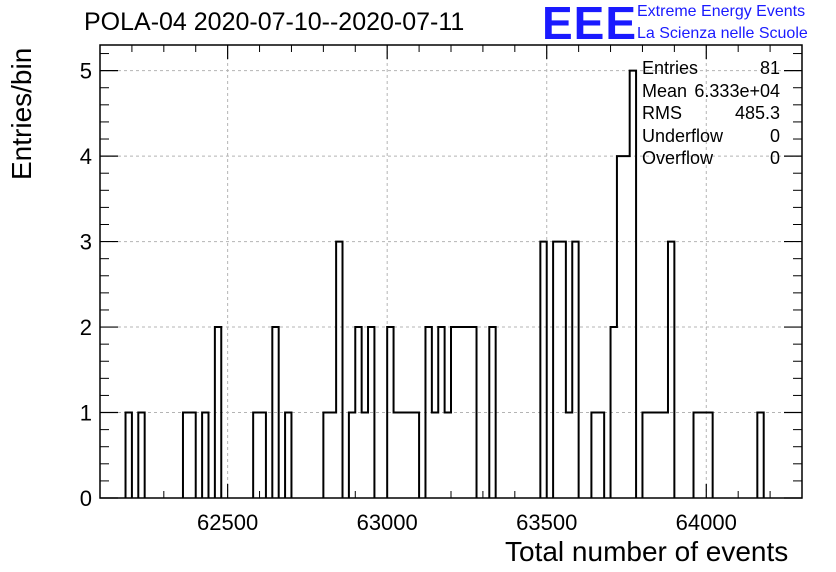 The width and height of the screenshot is (836, 572). What do you see at coordinates (665, 90) in the screenshot?
I see `stats-key: Mean` at bounding box center [665, 90].